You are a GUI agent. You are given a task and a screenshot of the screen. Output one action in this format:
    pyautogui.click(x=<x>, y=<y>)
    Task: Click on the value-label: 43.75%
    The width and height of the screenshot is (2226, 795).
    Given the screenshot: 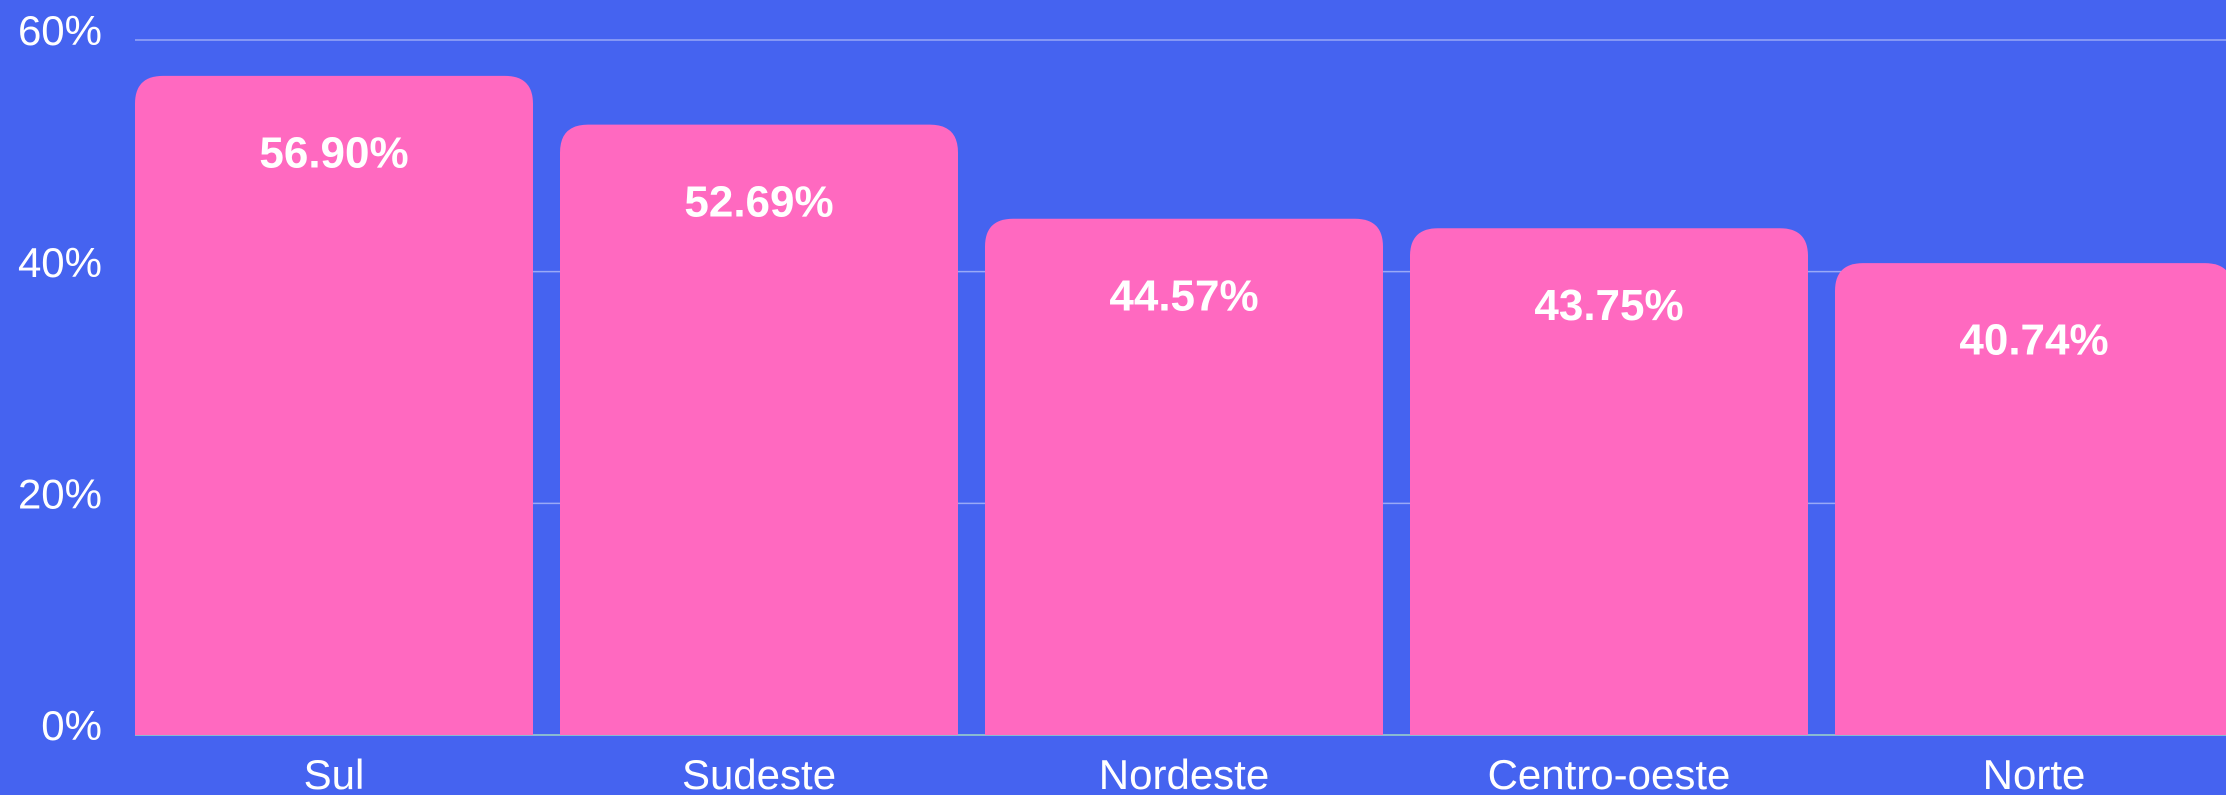 What is the action you would take?
    pyautogui.click(x=1608, y=305)
    